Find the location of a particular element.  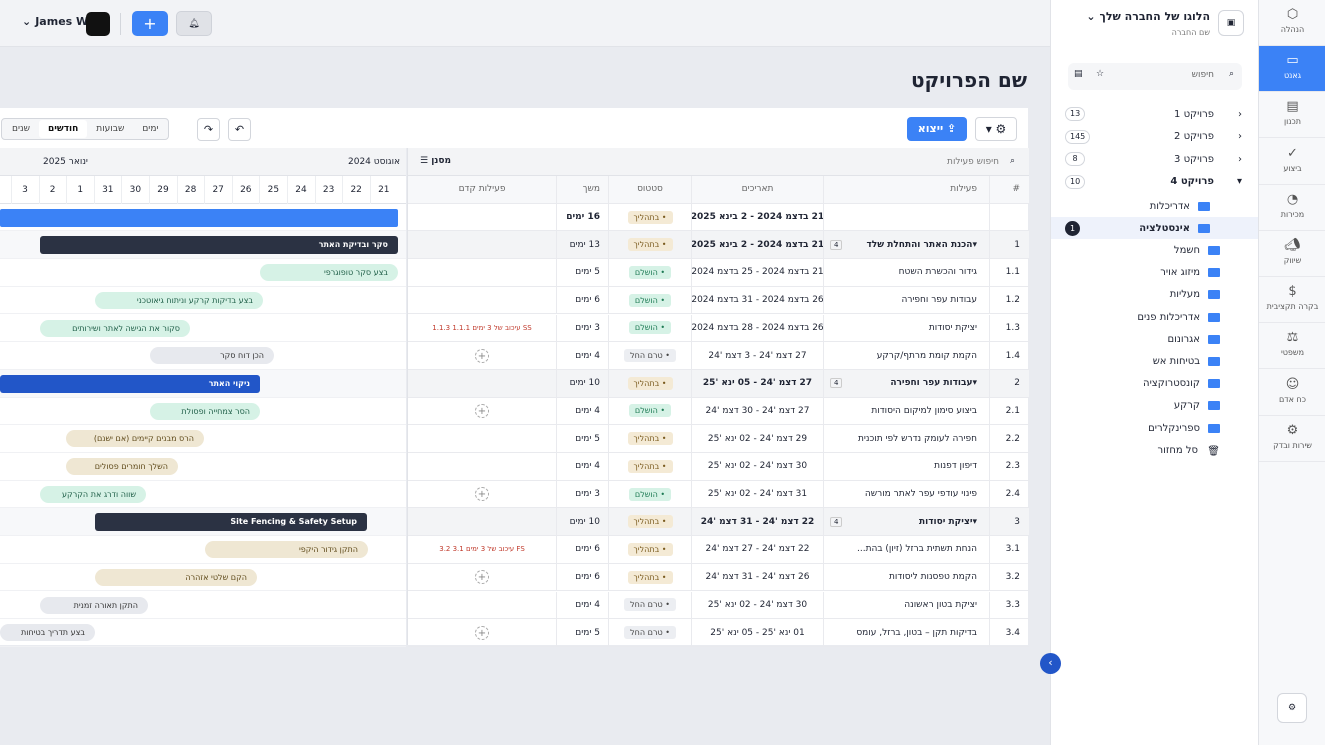

activity-name: ▾ הכנת האתר והתחלת שלד 4 is located at coordinates (906, 245).